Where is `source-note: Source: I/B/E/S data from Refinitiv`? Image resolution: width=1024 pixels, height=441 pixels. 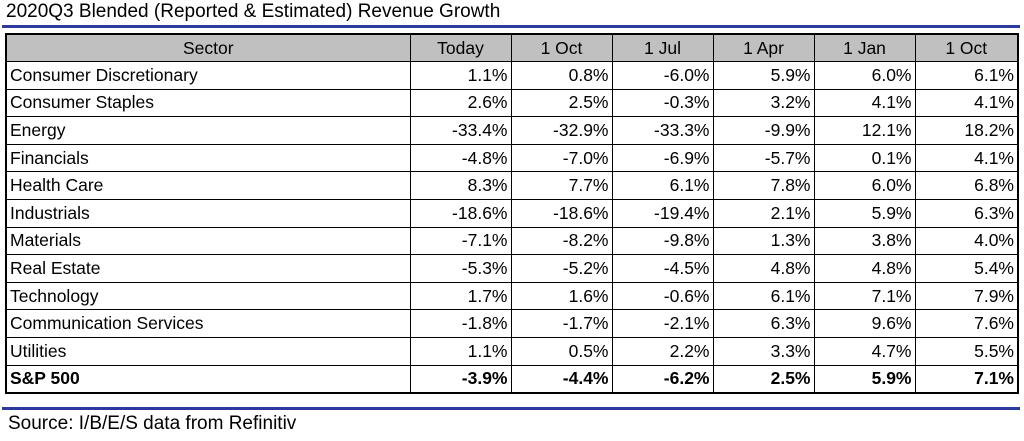 source-note: Source: I/B/E/S data from Refinitiv is located at coordinates (152, 423).